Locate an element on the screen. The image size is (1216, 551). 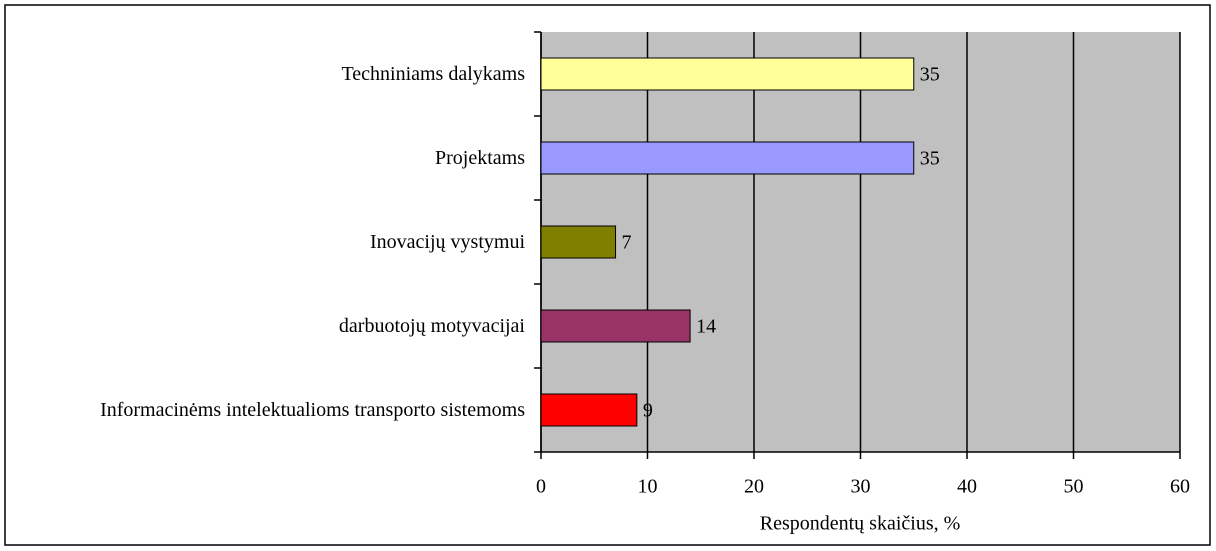
category-label-box: Inovacijų vystymui is located at coordinates (272, 242).